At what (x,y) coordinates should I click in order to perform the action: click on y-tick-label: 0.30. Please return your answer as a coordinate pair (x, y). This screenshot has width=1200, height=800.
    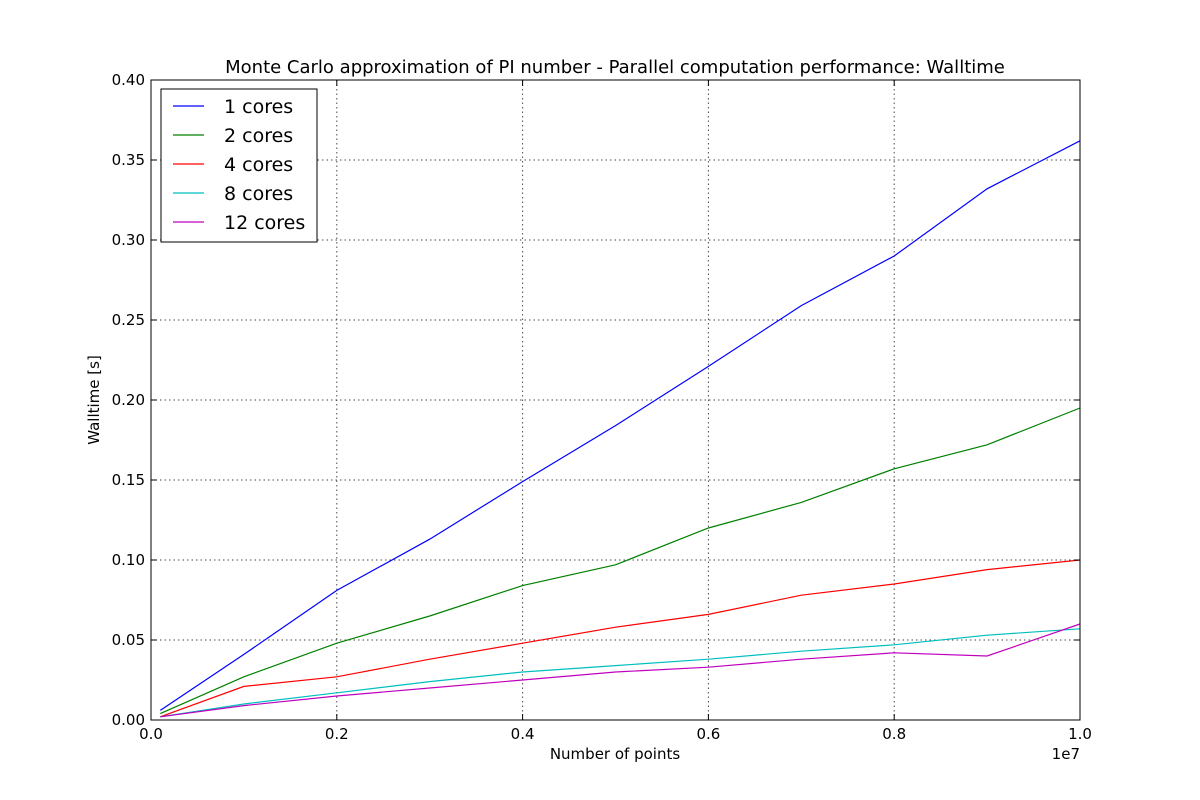
    Looking at the image, I should click on (128, 240).